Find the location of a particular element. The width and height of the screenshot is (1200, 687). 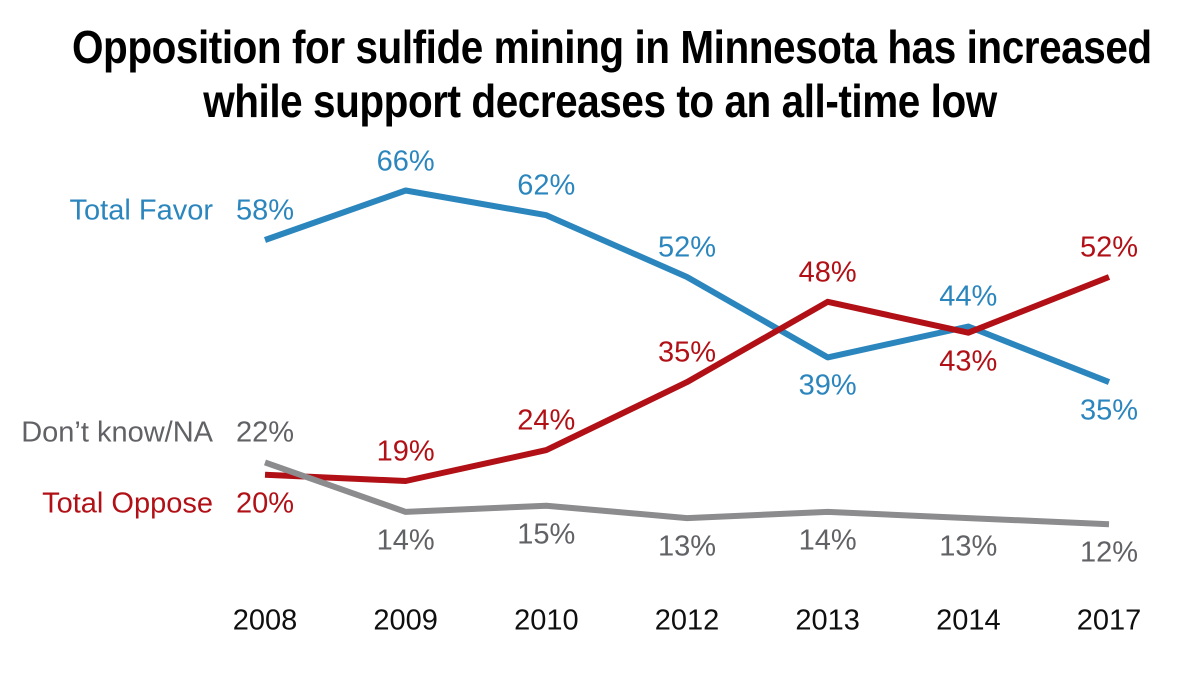

data-label-favor-2009: 66% is located at coordinates (405, 161).